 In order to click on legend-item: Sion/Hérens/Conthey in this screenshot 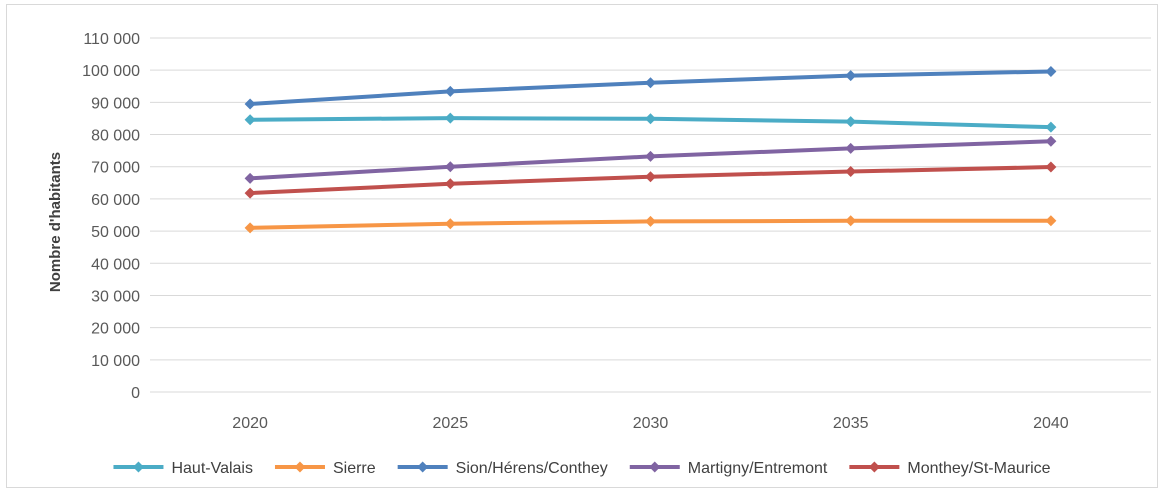, I will do `click(502, 468)`.